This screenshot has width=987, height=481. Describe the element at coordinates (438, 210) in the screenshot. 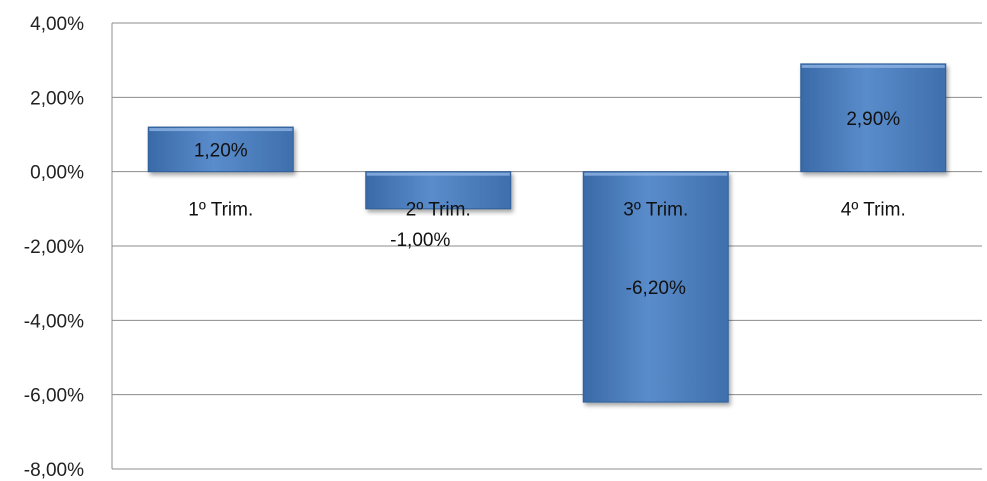

I see `x-category-label: 2º Trim.` at that location.